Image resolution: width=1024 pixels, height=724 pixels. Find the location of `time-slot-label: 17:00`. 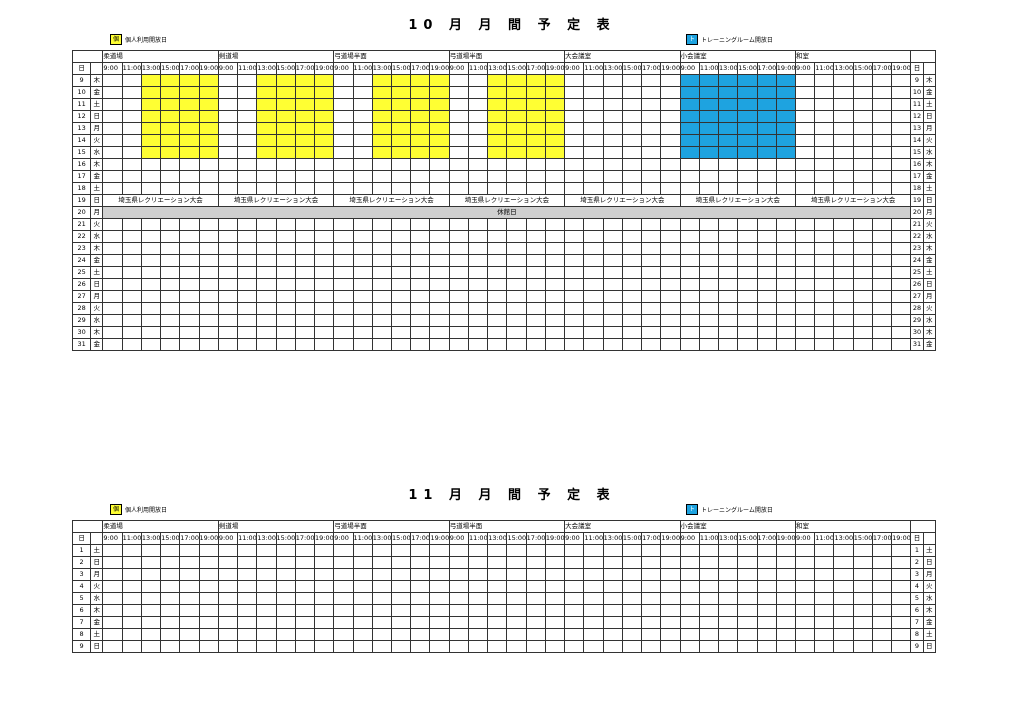

time-slot-label: 17:00 is located at coordinates (305, 68).